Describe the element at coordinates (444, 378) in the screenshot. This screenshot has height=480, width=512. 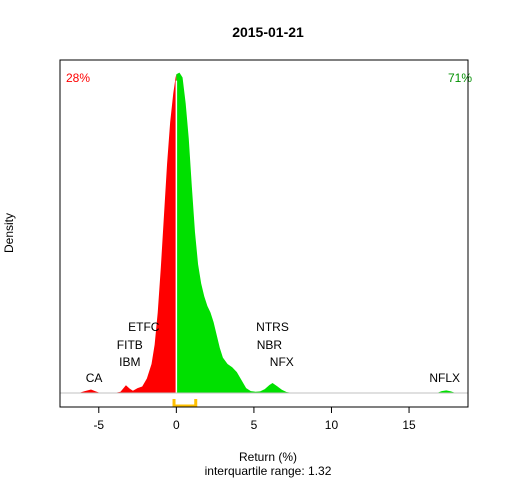
I see `ticker-label-nflx: NFLX` at that location.